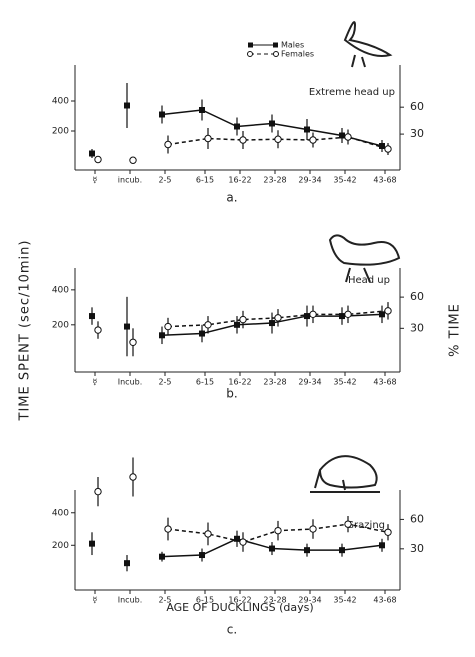  I want to click on panel-title: Head up, so click(369, 280).